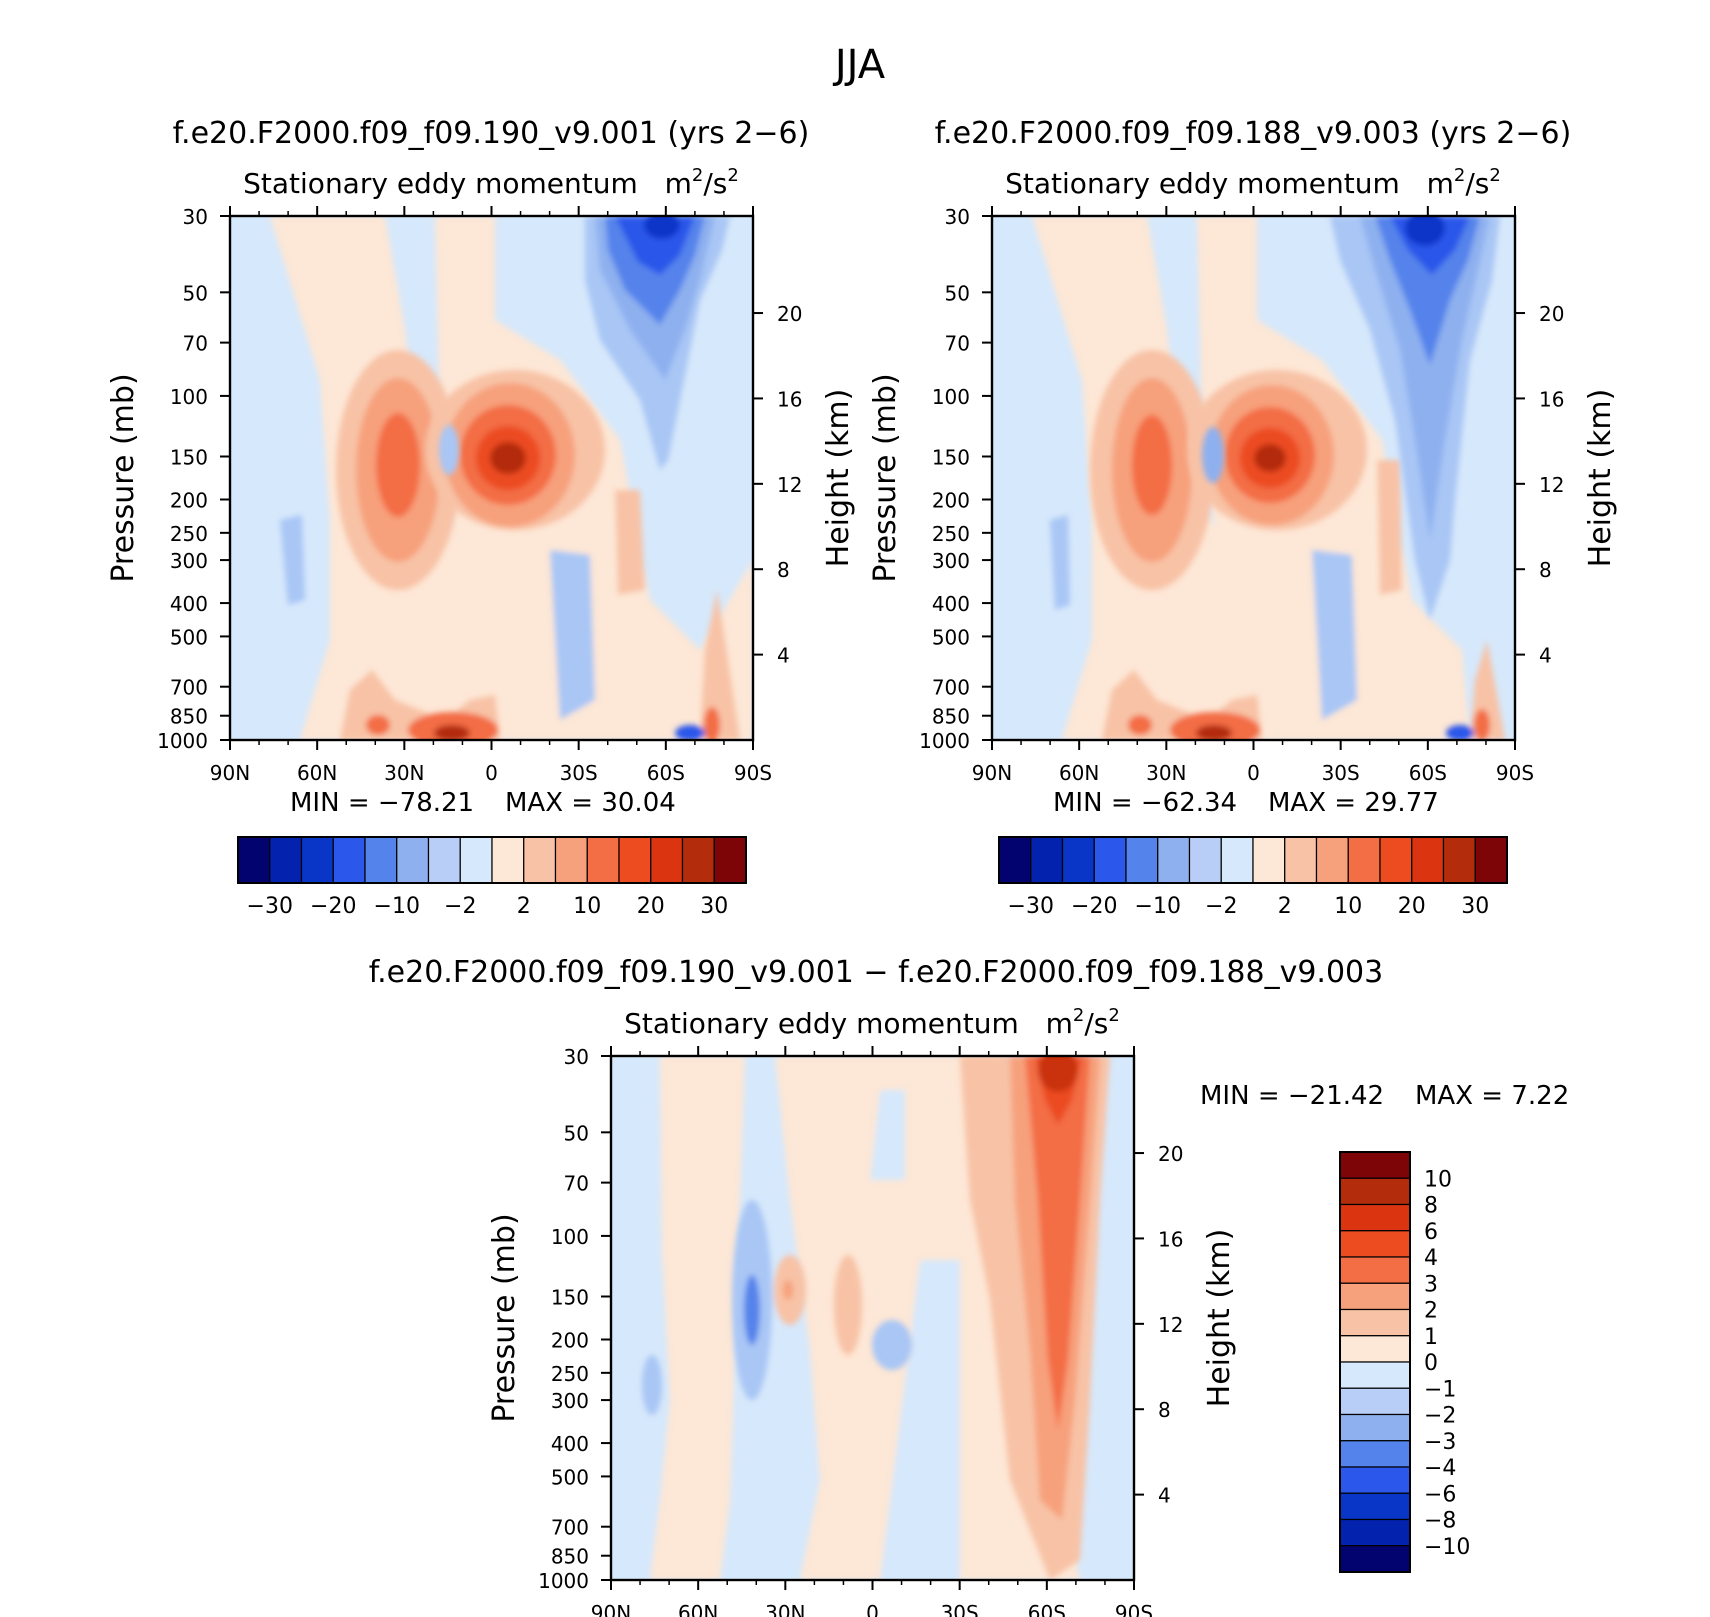  What do you see at coordinates (398, 470) in the screenshot?
I see `panel-a-positive-nh-lobe` at bounding box center [398, 470].